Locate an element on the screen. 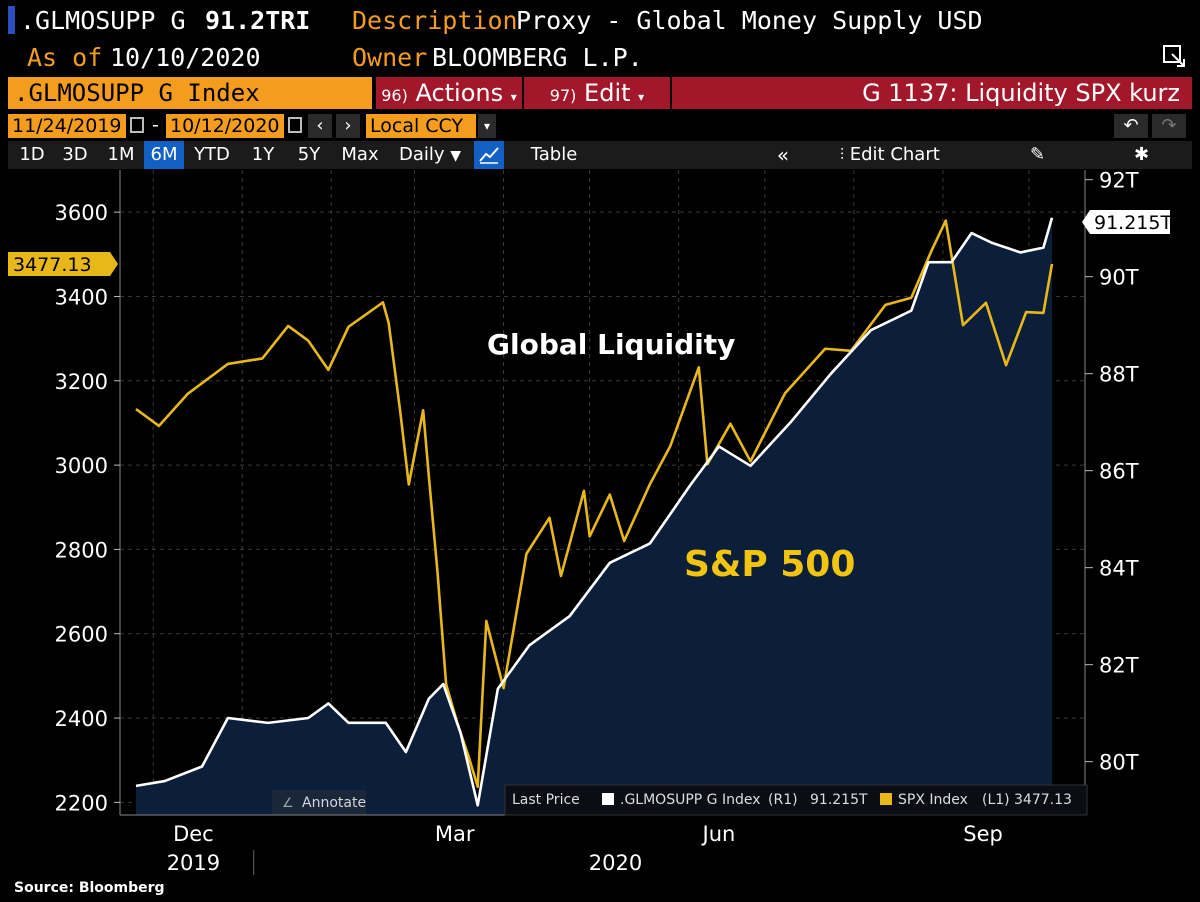 The image size is (1200, 902). prev-period-button: ‹ is located at coordinates (320, 126).